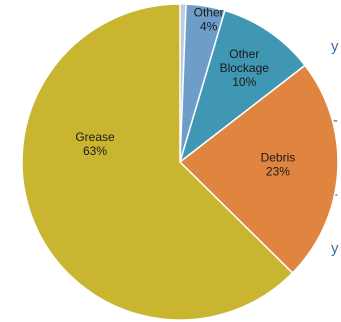 The image size is (341, 322). What do you see at coordinates (278, 171) in the screenshot?
I see `pie-slice-label-line: 23%` at bounding box center [278, 171].